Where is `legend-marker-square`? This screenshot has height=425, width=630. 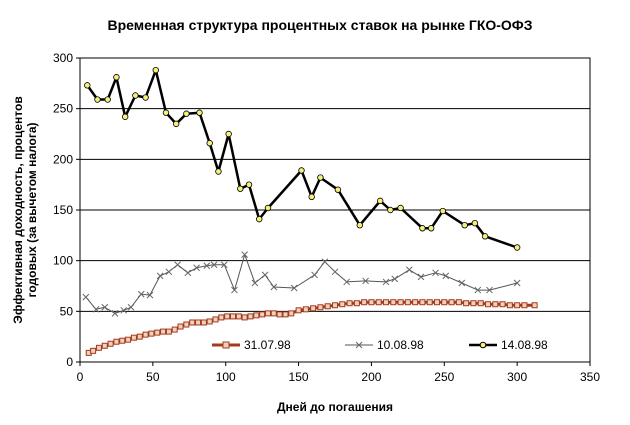
legend-marker-square is located at coordinates (226, 345).